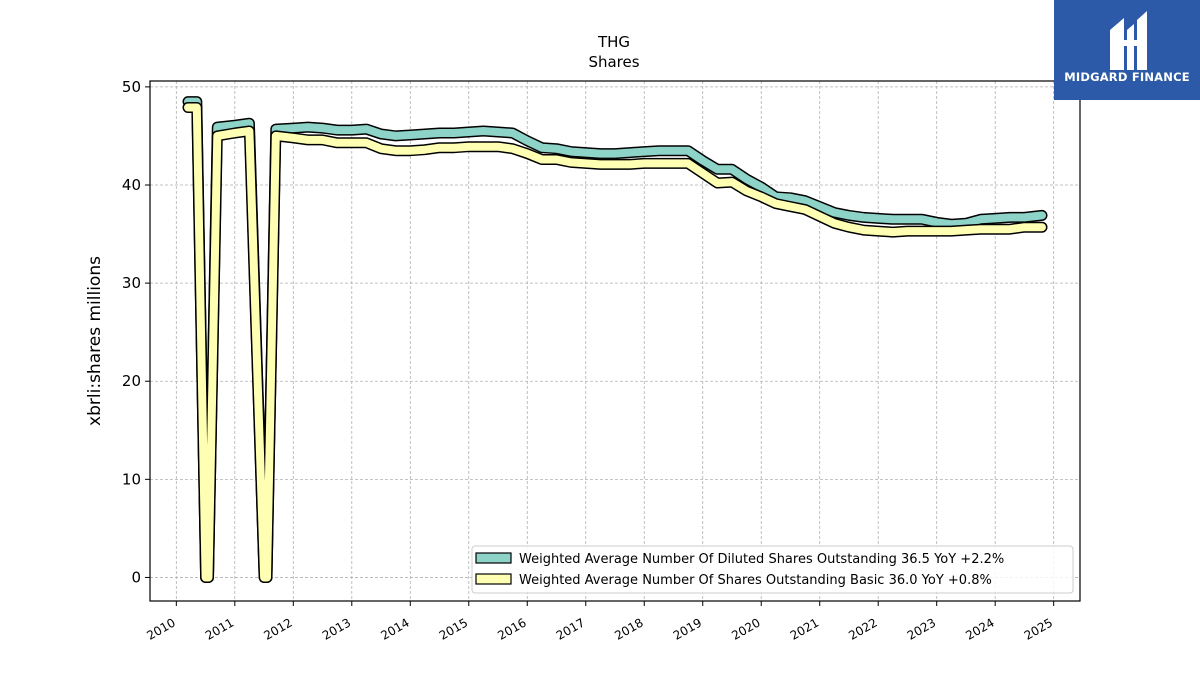 This screenshot has height=675, width=1200. What do you see at coordinates (131, 185) in the screenshot?
I see `y-tick-label: 40` at bounding box center [131, 185].